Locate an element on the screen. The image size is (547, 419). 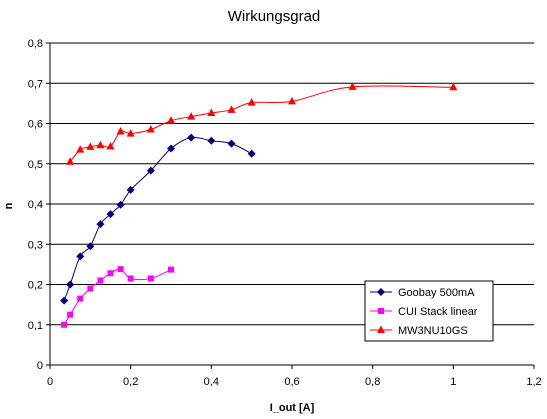
y-tick-label: 0,2 is located at coordinates (35, 286).